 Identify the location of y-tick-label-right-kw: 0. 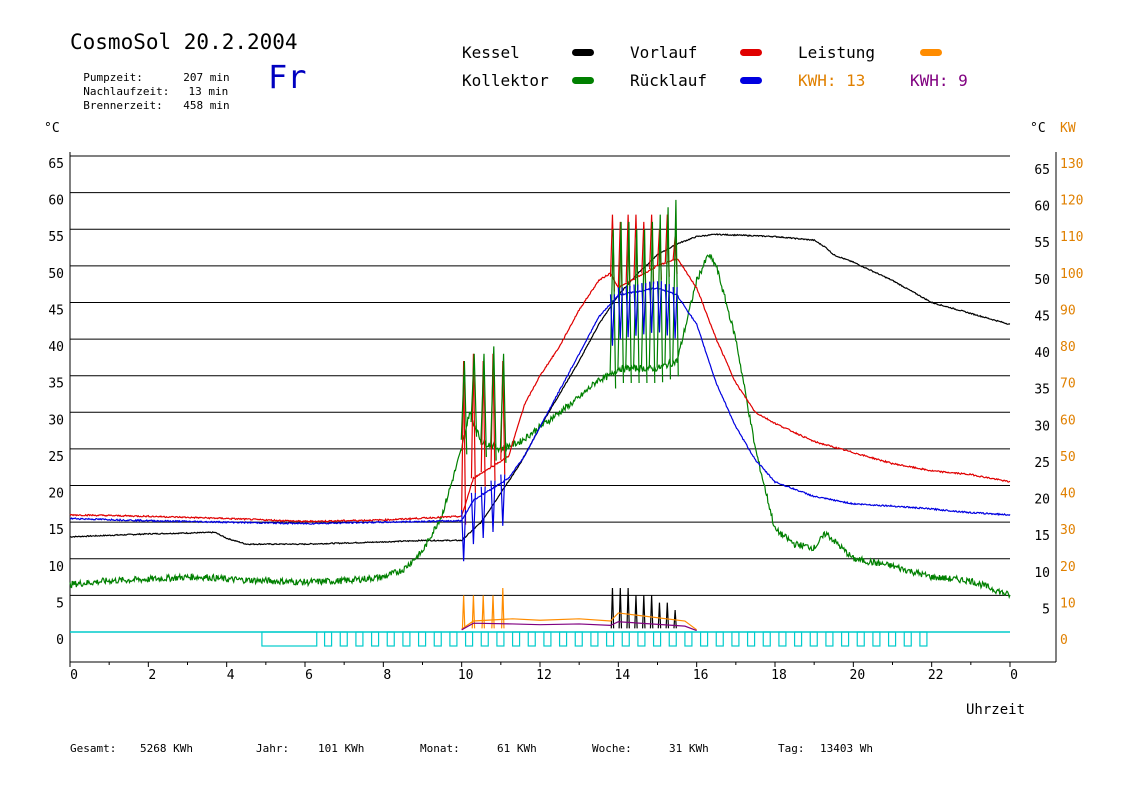
(1064, 640).